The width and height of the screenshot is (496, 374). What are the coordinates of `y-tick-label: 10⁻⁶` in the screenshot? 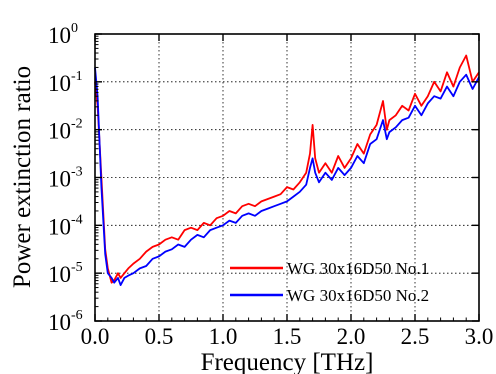 It's located at (65, 321).